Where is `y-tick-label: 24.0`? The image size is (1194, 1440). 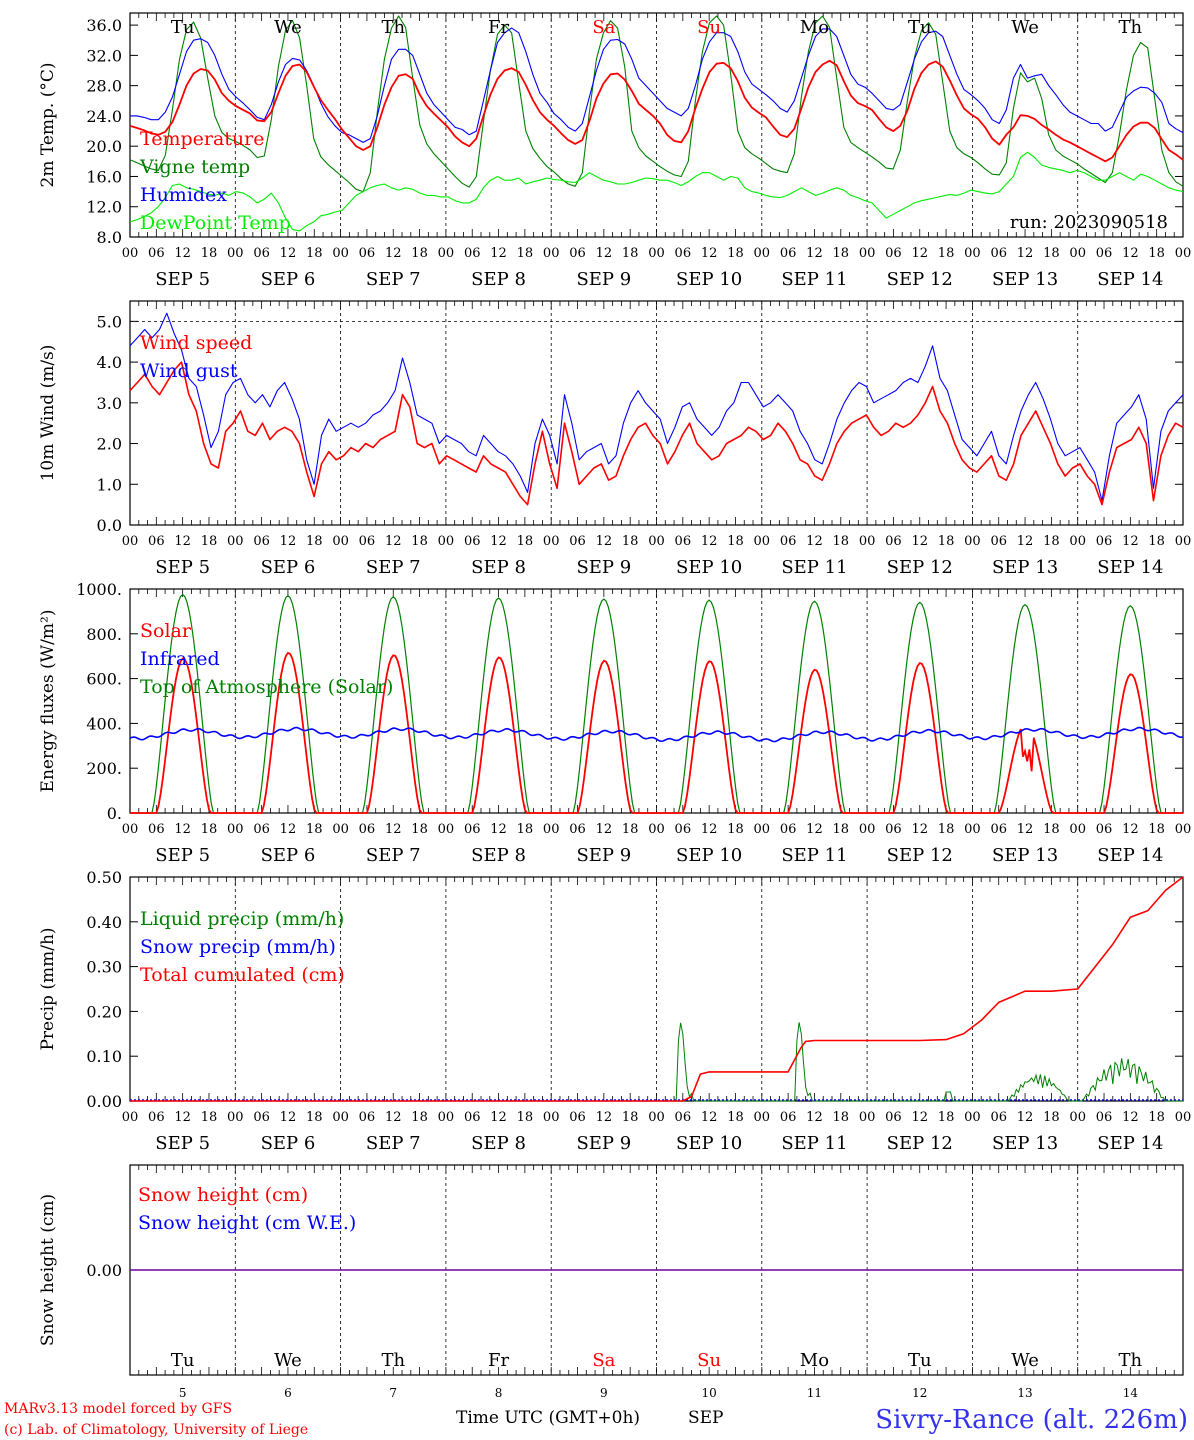 y-tick-label: 24.0 is located at coordinates (104, 116).